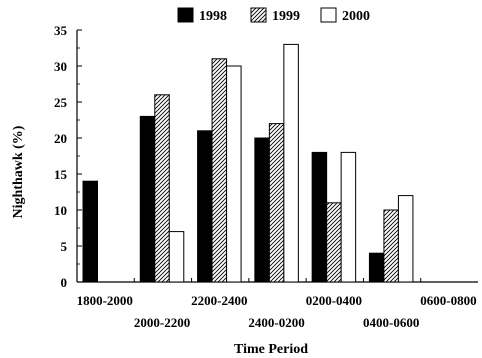 This screenshot has width=482, height=358. What do you see at coordinates (213, 16) in the screenshot?
I see `legend-label-1998: 1998` at bounding box center [213, 16].